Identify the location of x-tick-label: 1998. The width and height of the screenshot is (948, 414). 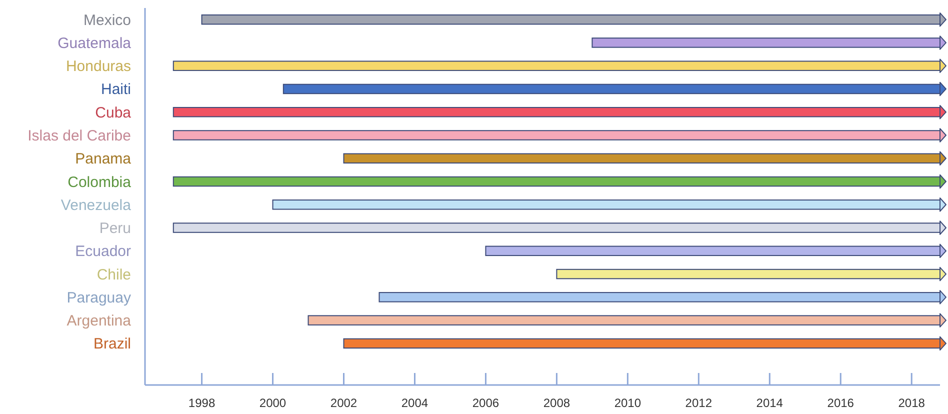
(202, 403).